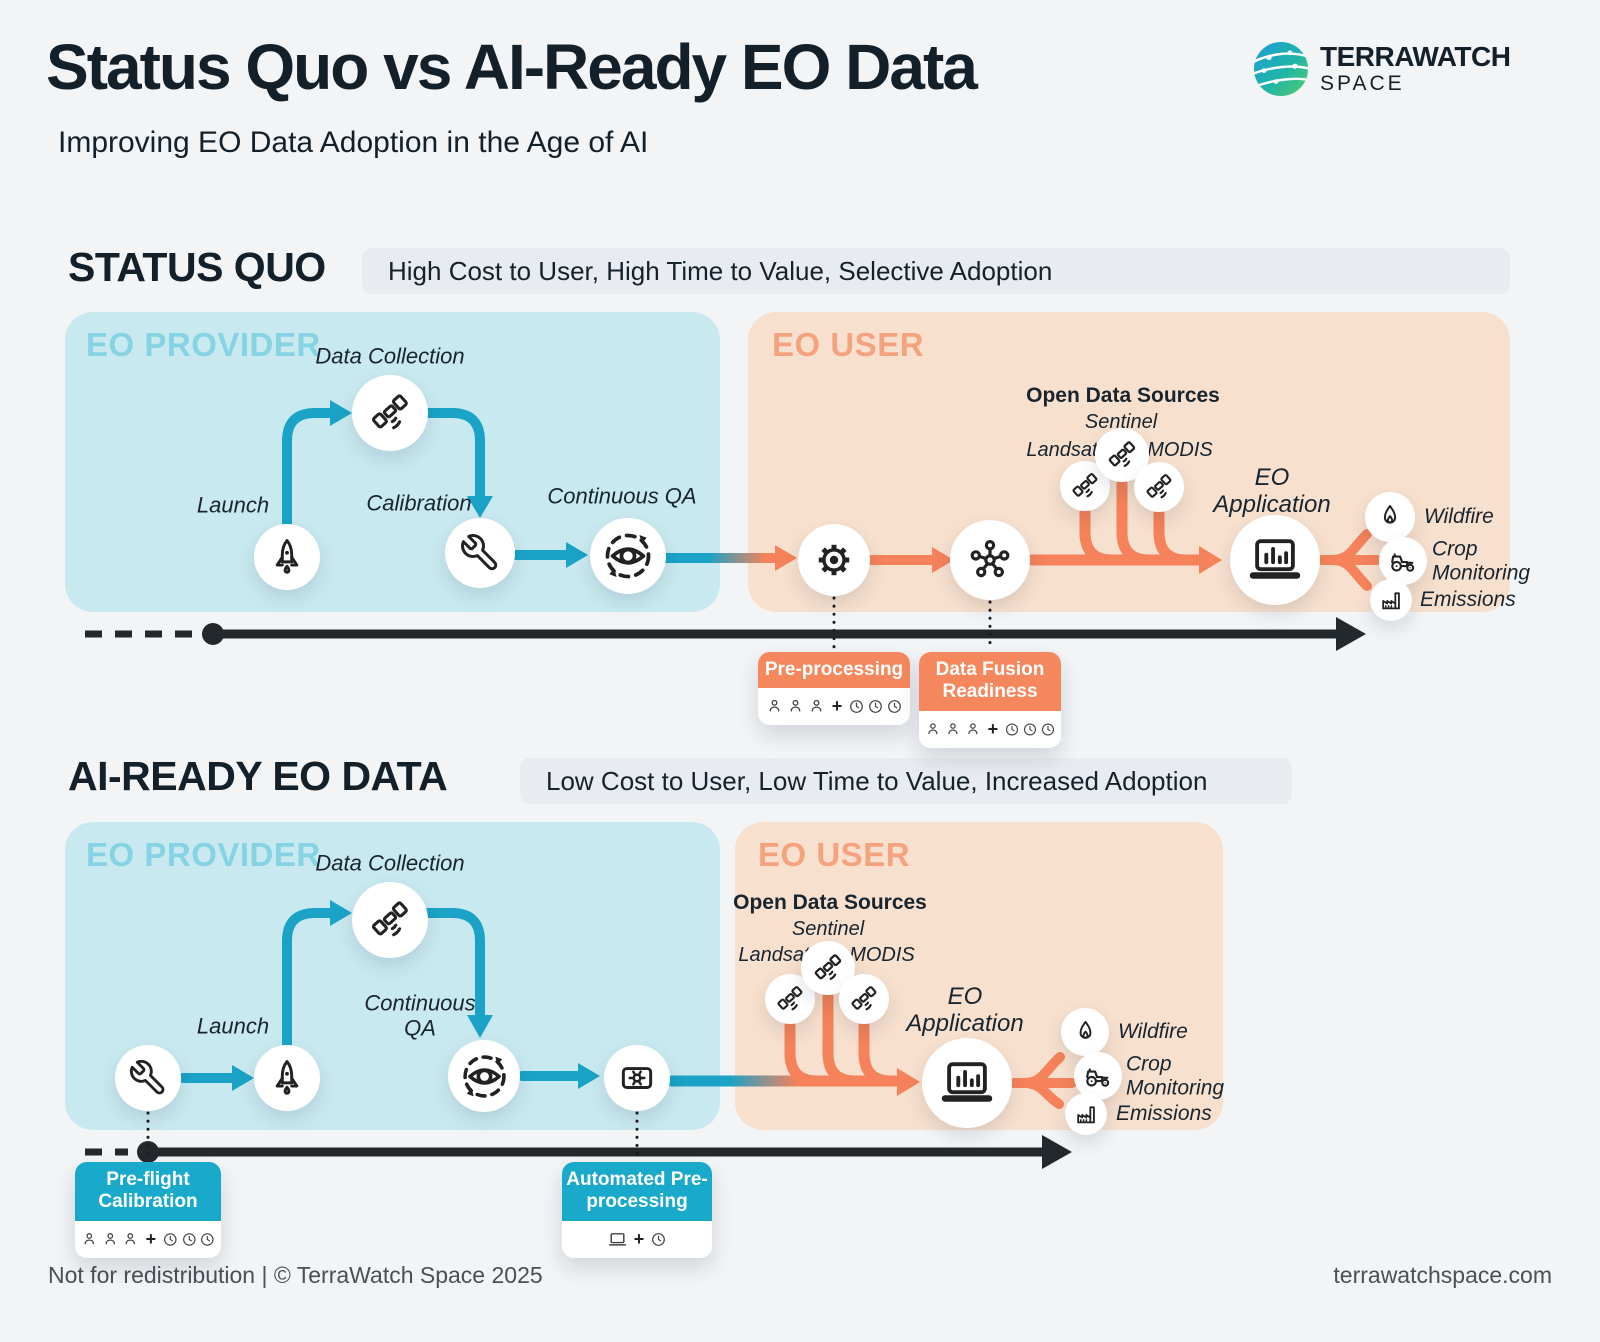  I want to click on badge-preflight-title: Pre-flight Calibration, so click(148, 1191).